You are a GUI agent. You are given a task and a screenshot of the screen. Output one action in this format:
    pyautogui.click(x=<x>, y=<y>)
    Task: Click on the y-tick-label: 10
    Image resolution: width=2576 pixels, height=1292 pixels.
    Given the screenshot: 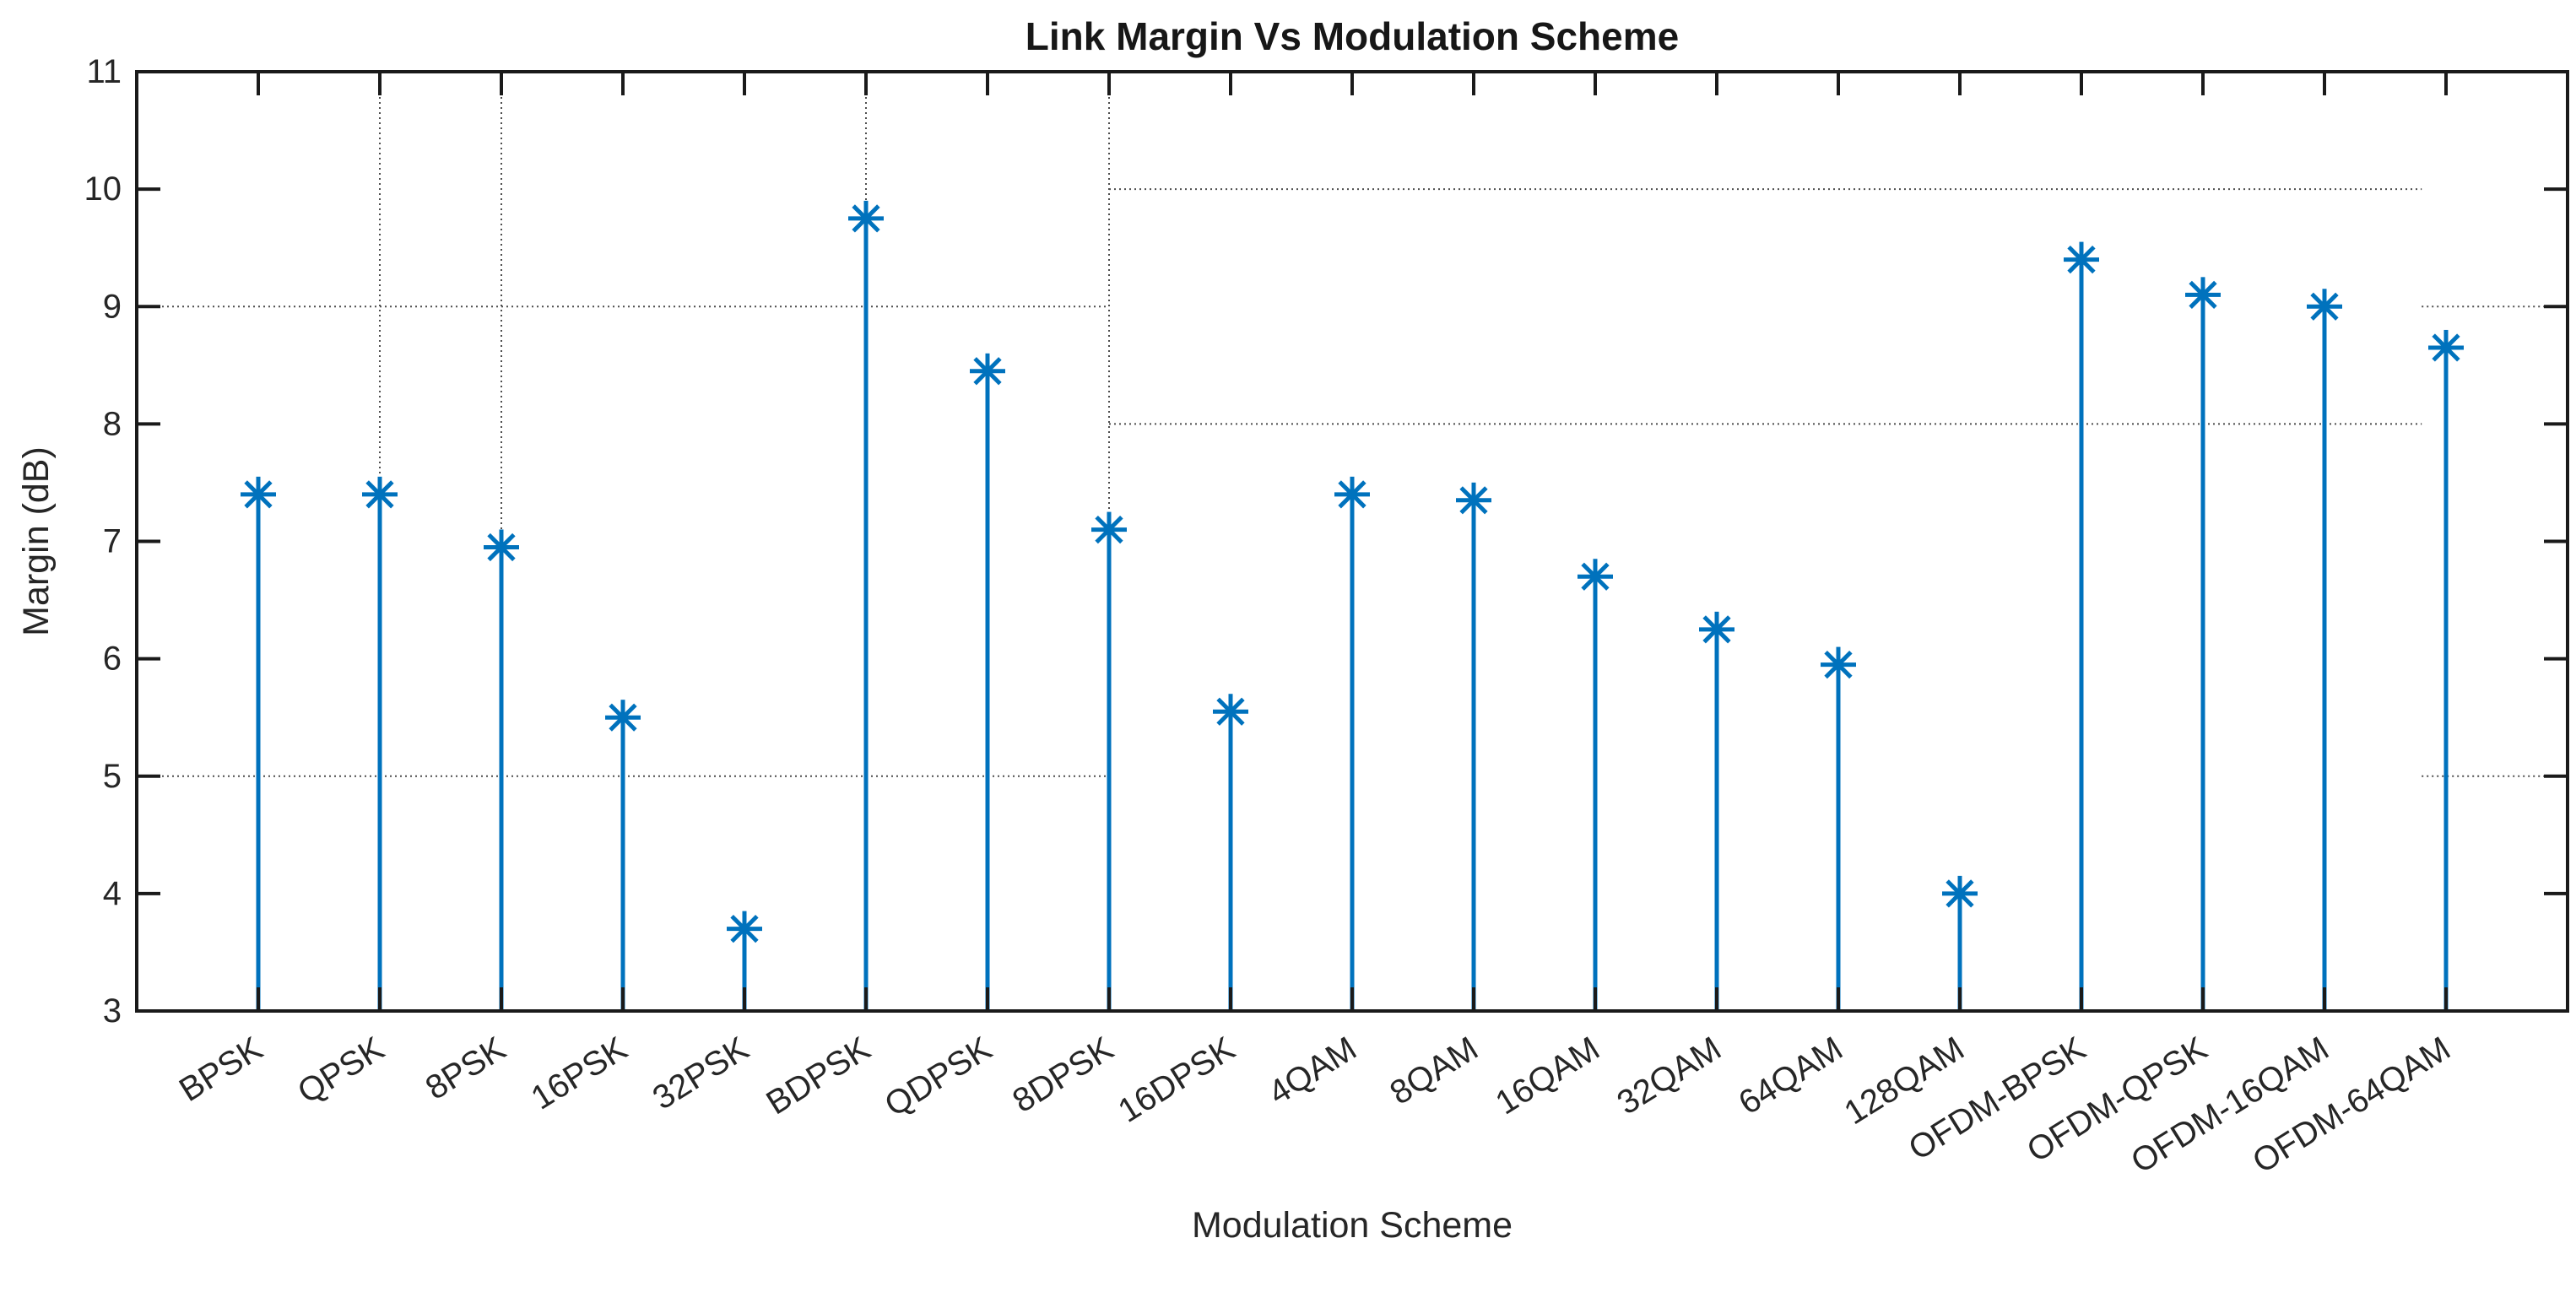 What is the action you would take?
    pyautogui.click(x=103, y=189)
    